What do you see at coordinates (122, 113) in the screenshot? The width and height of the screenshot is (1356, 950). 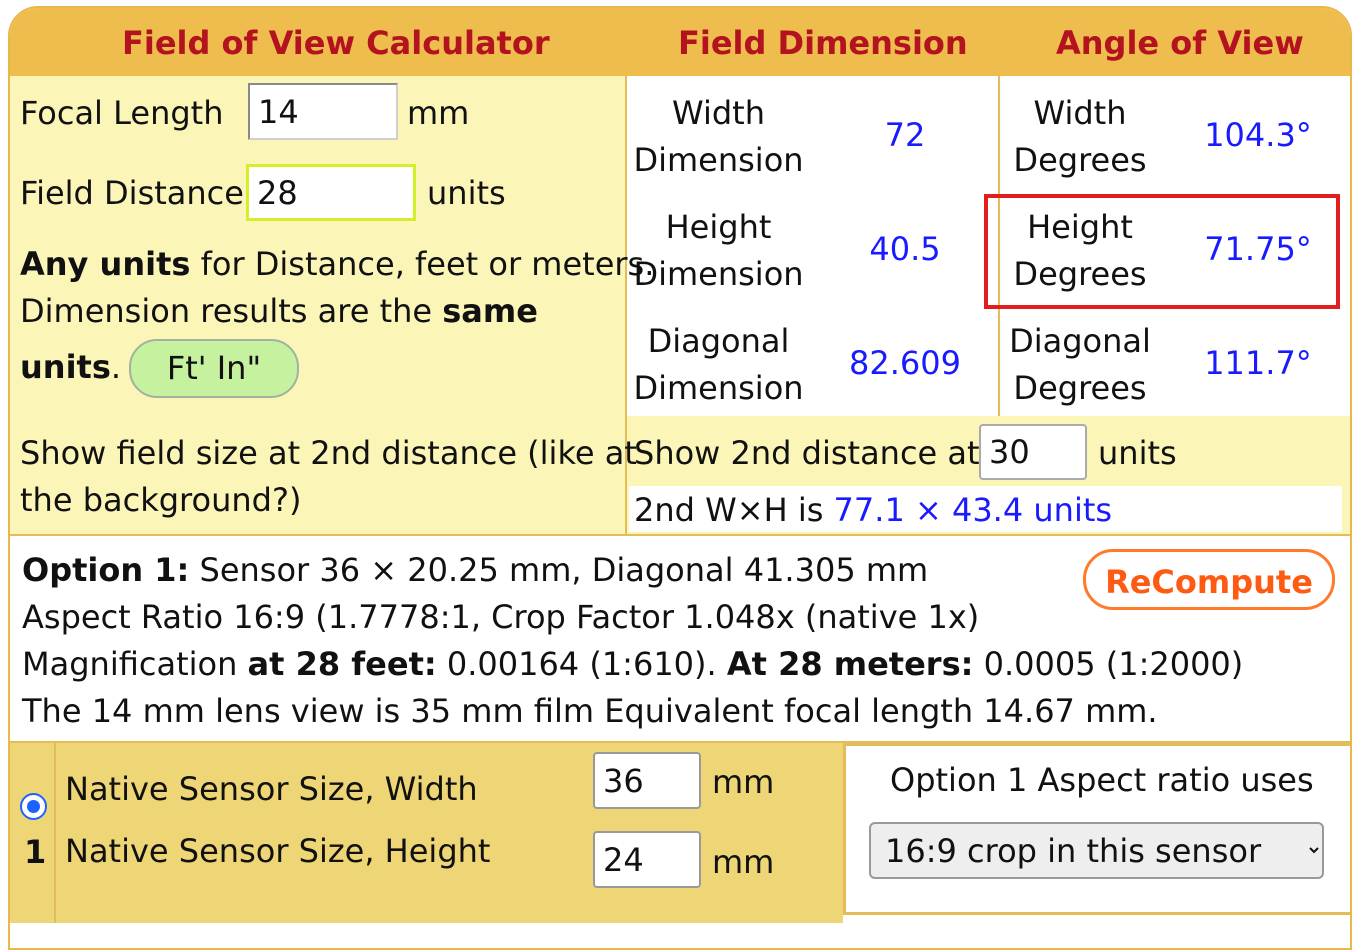 I see `focal-length-label: Focal Length` at bounding box center [122, 113].